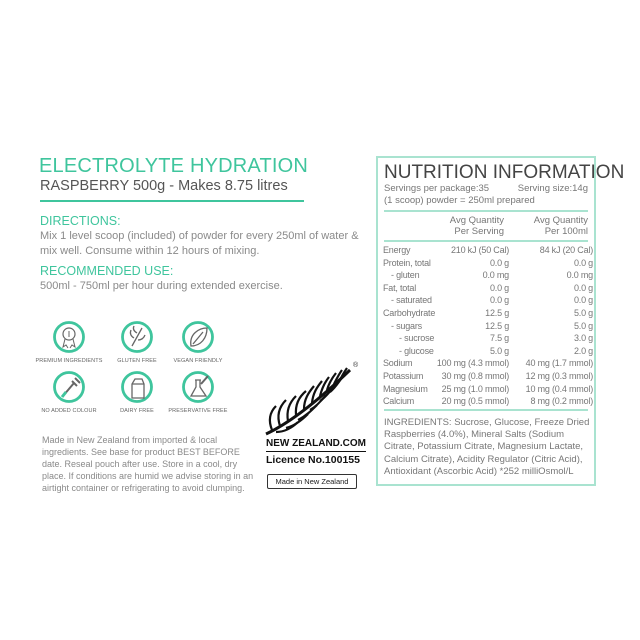  Describe the element at coordinates (137, 387) in the screenshot. I see `milk-carton-icon` at that location.